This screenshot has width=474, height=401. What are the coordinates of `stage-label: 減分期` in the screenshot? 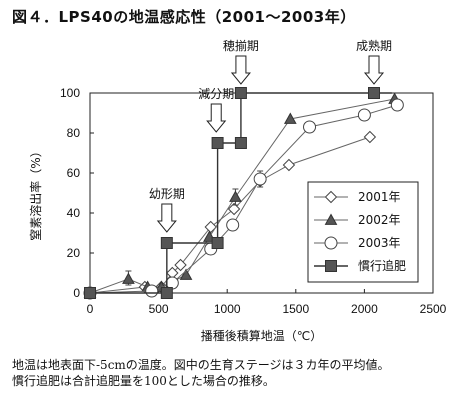 It's located at (216, 93).